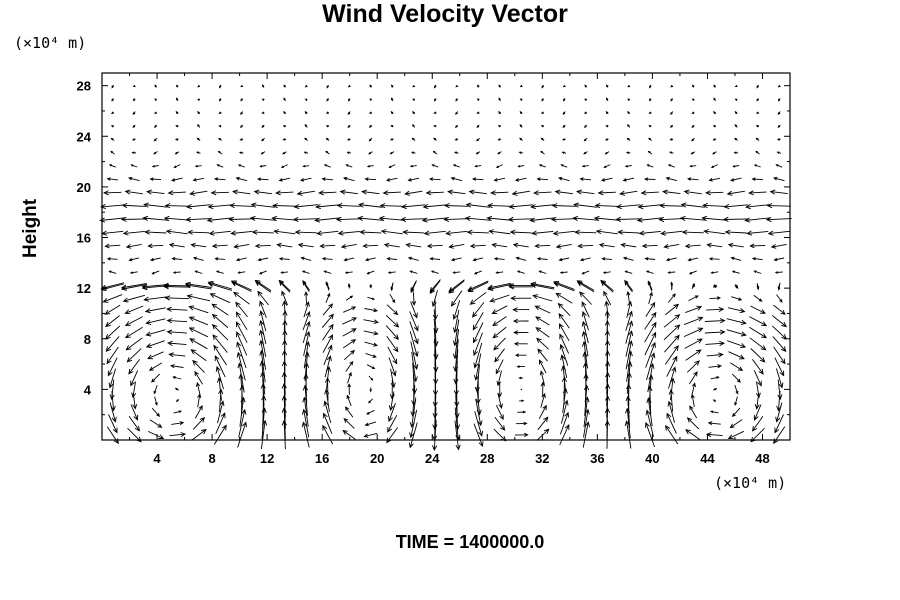  What do you see at coordinates (432, 458) in the screenshot?
I see `x-tick-label: 24` at bounding box center [432, 458].